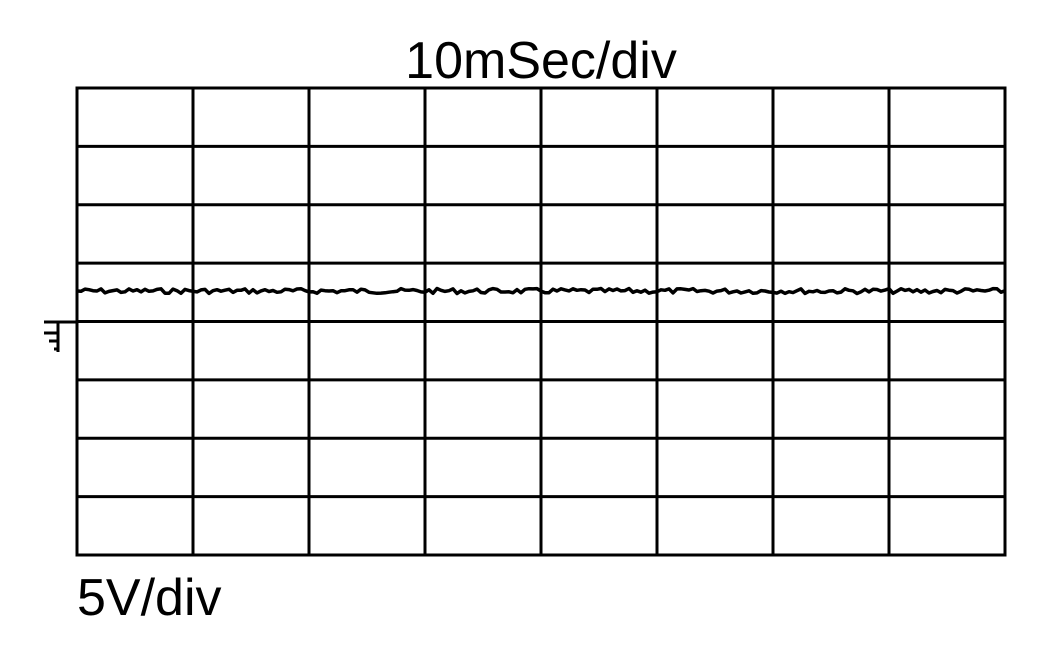 This screenshot has height=661, width=1063. I want to click on signal-trace, so click(541, 291).